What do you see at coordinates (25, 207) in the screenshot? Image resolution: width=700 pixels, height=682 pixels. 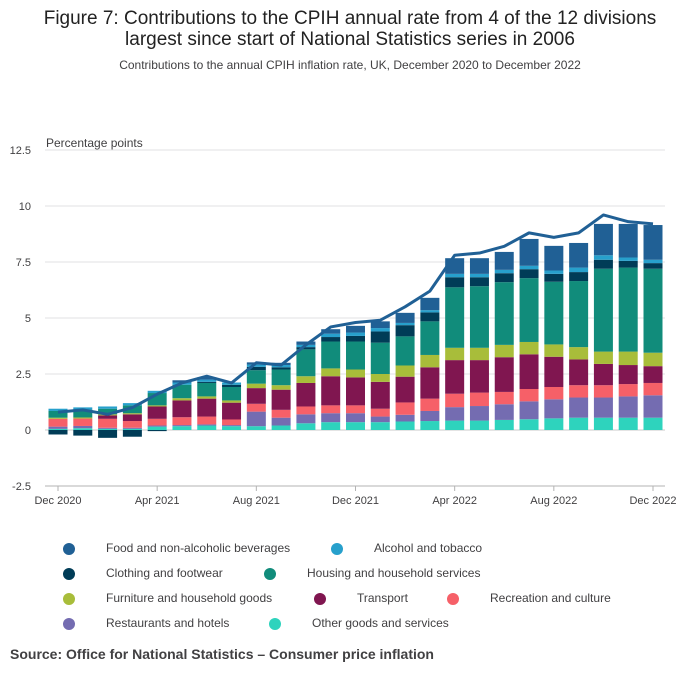 I see `y-tick-label: 10` at bounding box center [25, 207].